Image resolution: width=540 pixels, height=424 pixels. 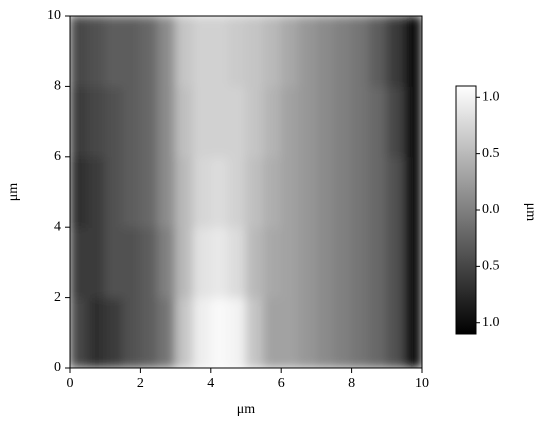 What do you see at coordinates (70, 383) in the screenshot?
I see `x-tick-label: 0` at bounding box center [70, 383].